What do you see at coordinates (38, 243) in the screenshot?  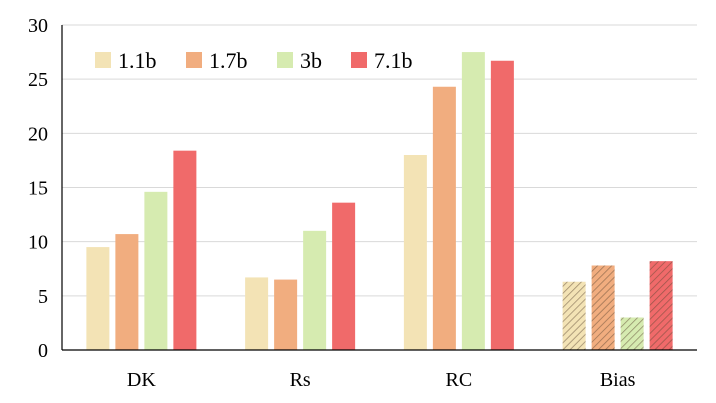 I see `y-tick-label: 10` at bounding box center [38, 243].